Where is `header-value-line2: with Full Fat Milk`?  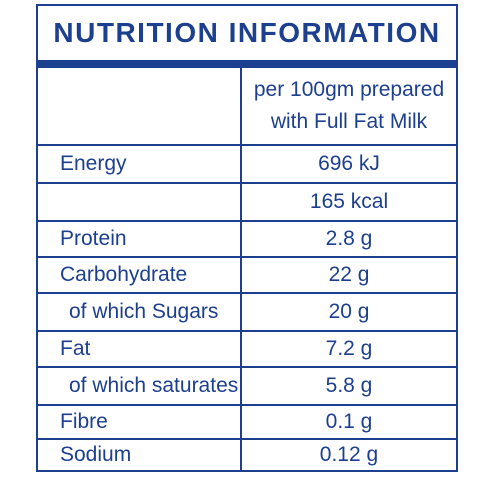
header-value-line2: with Full Fat Milk is located at coordinates (349, 121).